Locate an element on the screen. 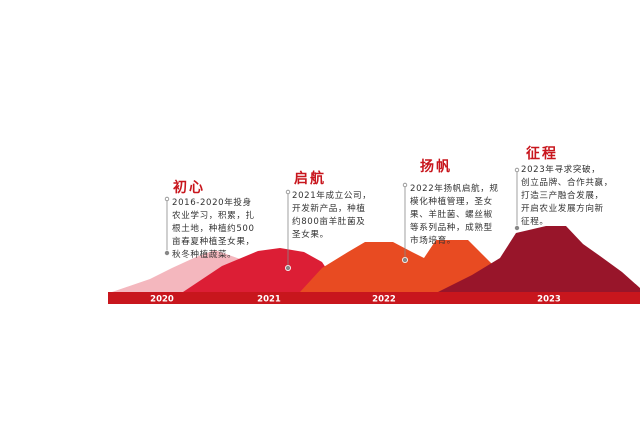 The width and height of the screenshot is (640, 426). stage-description-line: 创立品牌、合作共赢， is located at coordinates (567, 183).